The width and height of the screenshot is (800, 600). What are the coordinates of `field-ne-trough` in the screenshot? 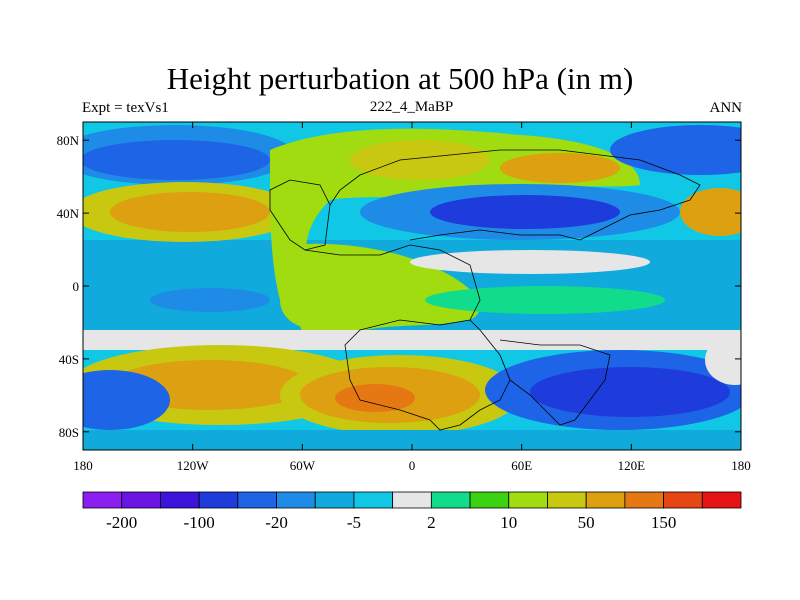 It's located at (675, 150).